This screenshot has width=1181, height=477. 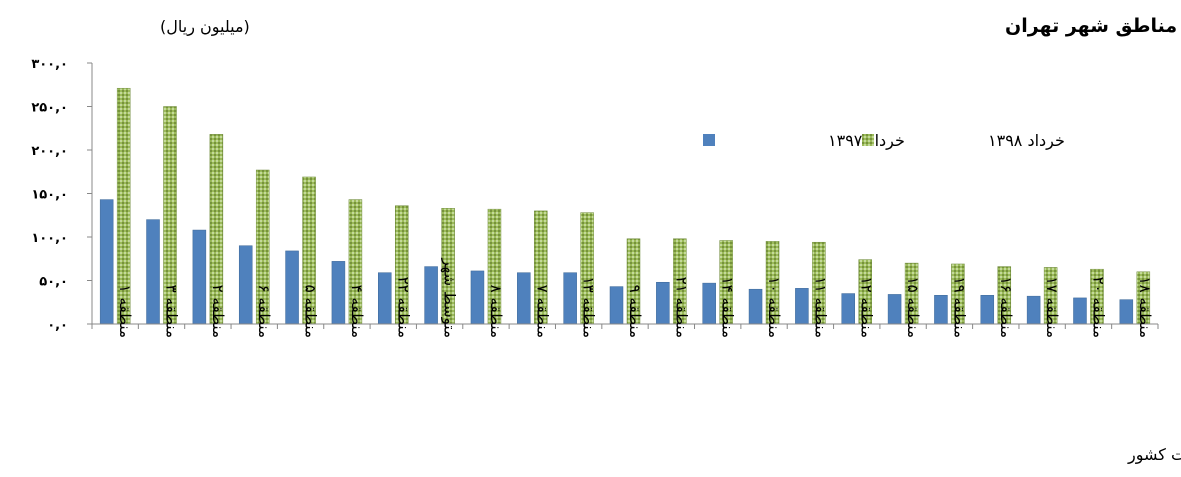 What do you see at coordinates (53, 282) in the screenshot?
I see `y-tick-label: ۵۰,۰` at bounding box center [53, 282].